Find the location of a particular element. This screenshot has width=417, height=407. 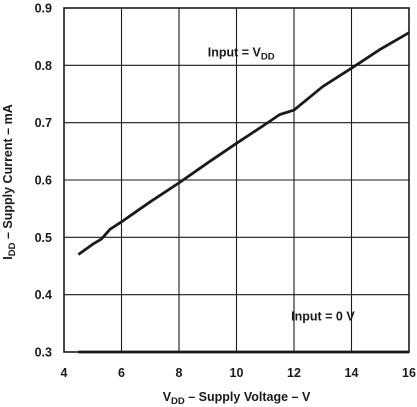

y-tick-labels: 0.3 0.4 0.5 0.6 0.7 0.8 0.9 is located at coordinates (43, 181).